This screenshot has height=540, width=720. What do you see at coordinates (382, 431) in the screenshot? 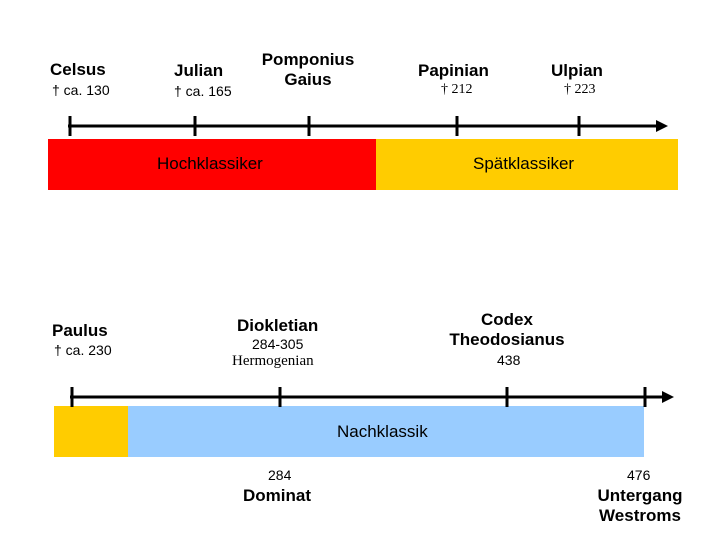
I see `nachklassik-label: Nachklassik` at bounding box center [382, 431].